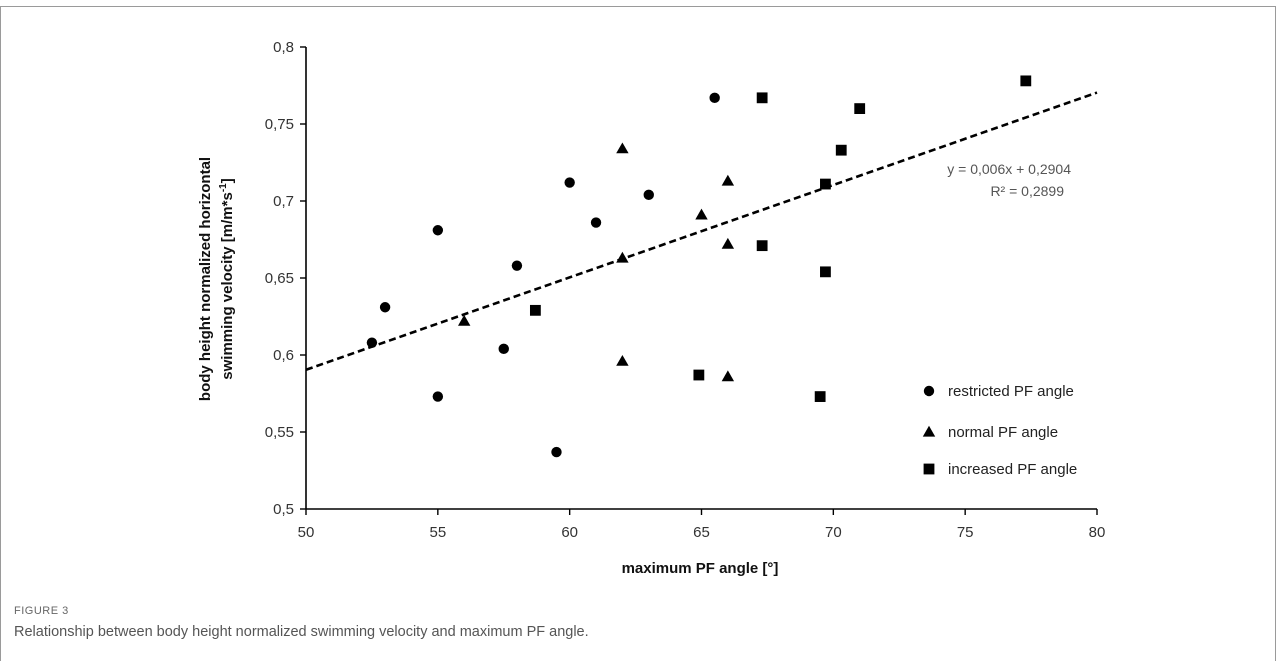 This screenshot has width=1288, height=661. I want to click on frame-border-left, so click(0, 333).